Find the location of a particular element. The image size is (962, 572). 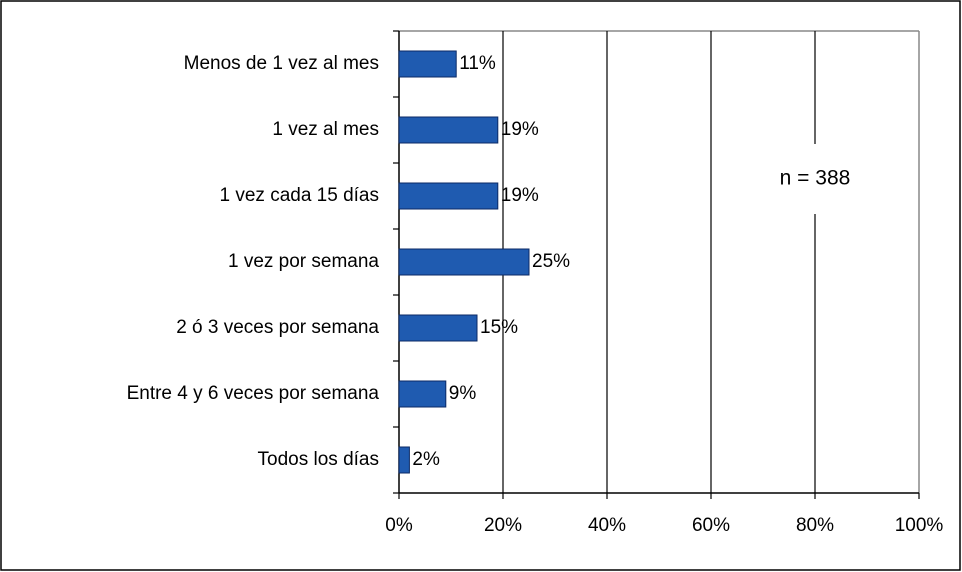

x-tick-label: 20% is located at coordinates (503, 525).